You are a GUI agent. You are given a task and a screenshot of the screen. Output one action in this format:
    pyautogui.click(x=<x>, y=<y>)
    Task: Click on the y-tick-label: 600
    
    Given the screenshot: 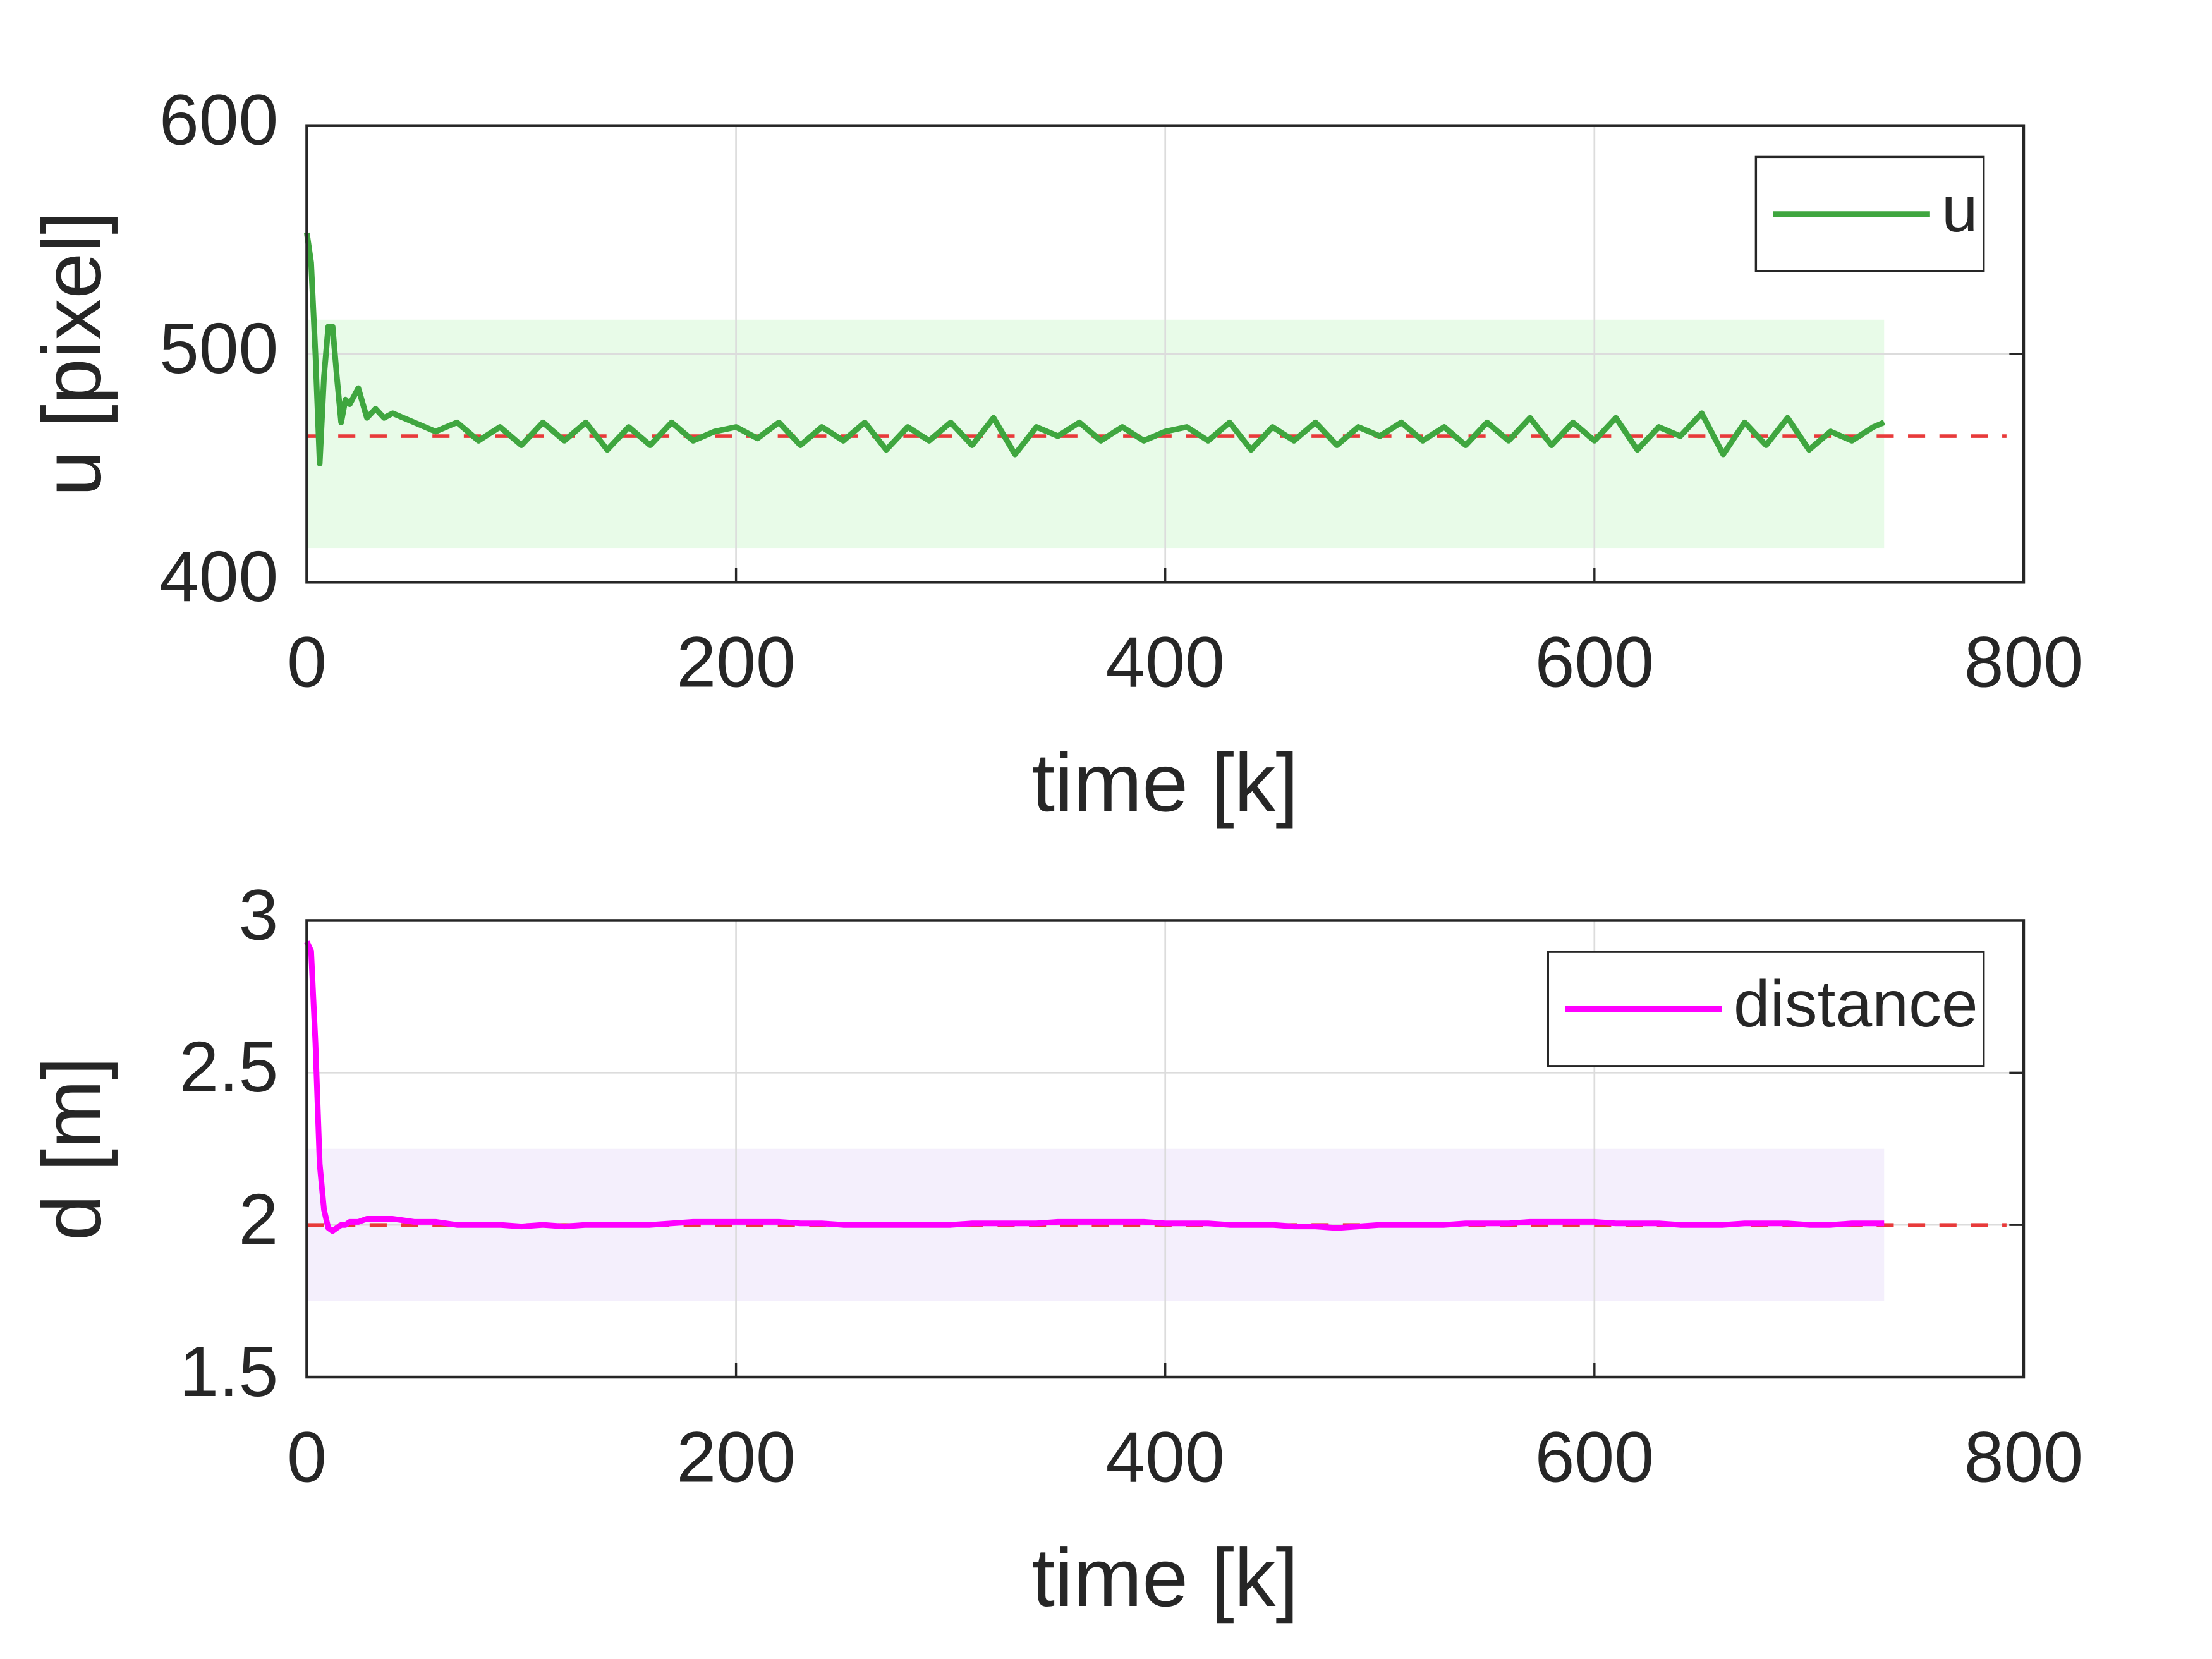 What is the action you would take?
    pyautogui.click(x=218, y=120)
    